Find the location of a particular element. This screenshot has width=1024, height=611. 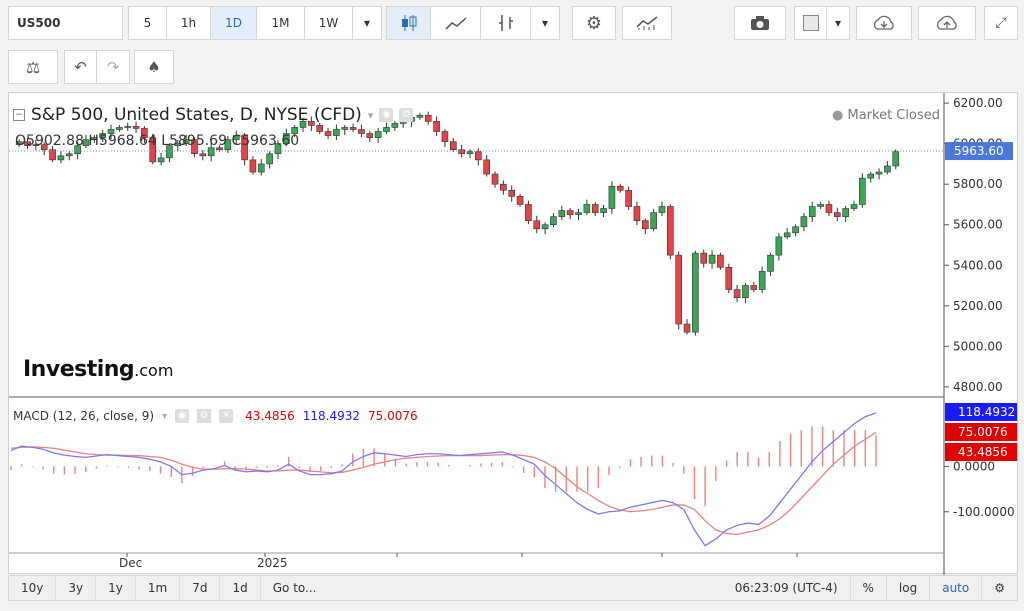

range-3y-button: 3y is located at coordinates (76, 588).